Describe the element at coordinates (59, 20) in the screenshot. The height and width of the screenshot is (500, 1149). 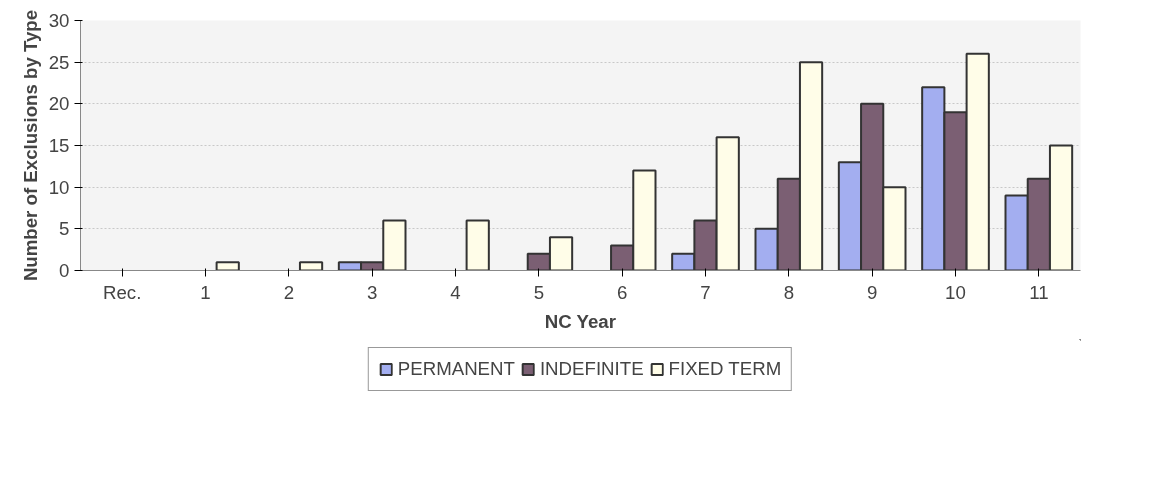
I see `y-tick-label: 30` at that location.